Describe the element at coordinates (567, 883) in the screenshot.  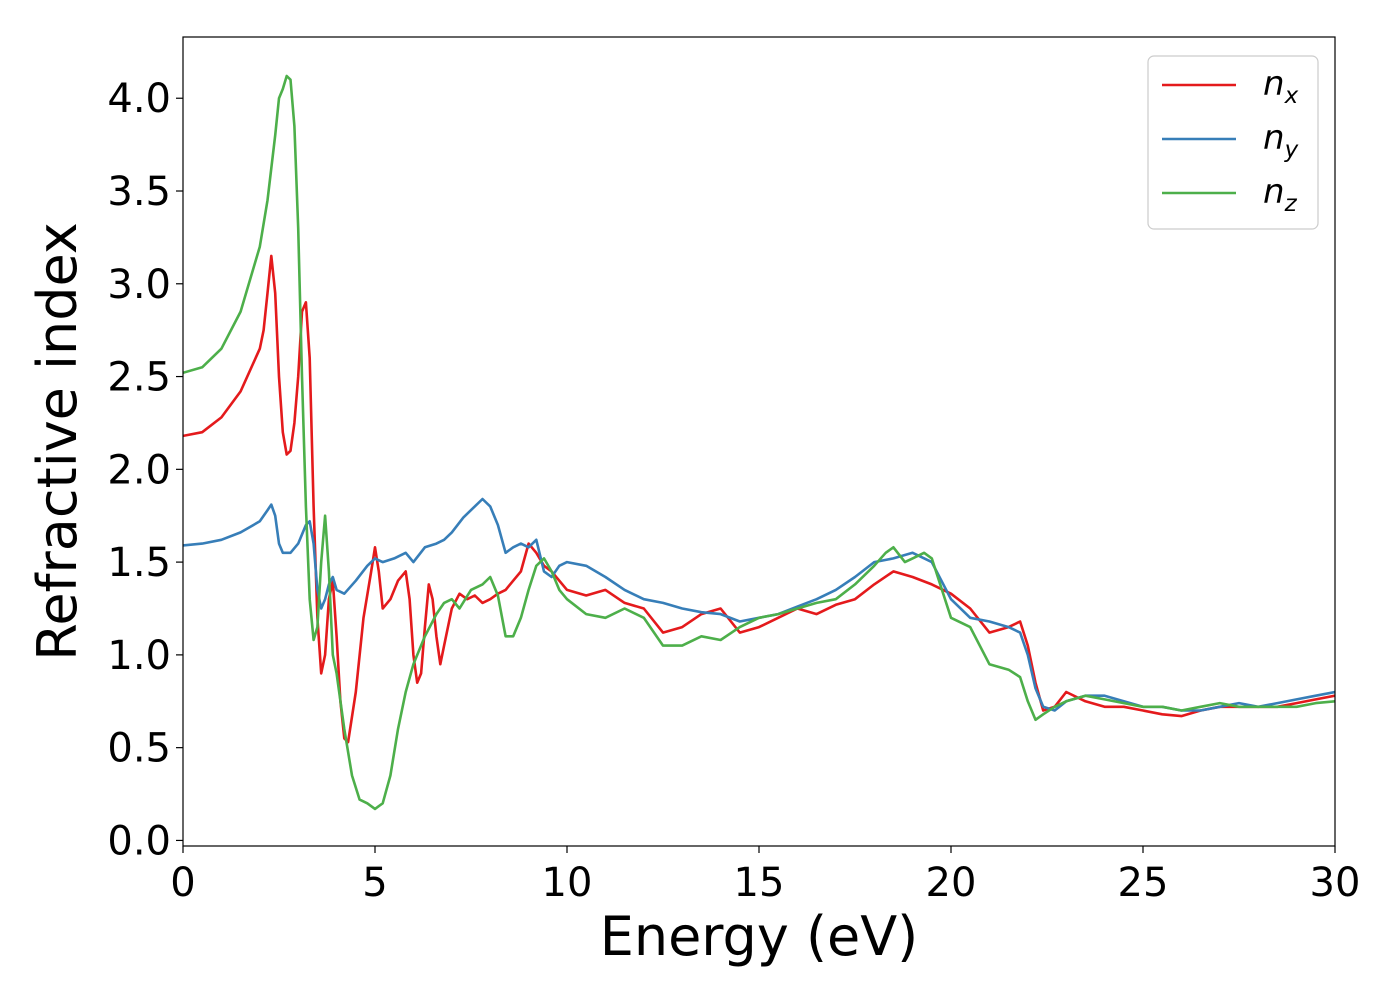
I see `x-tick-label: 10` at that location.